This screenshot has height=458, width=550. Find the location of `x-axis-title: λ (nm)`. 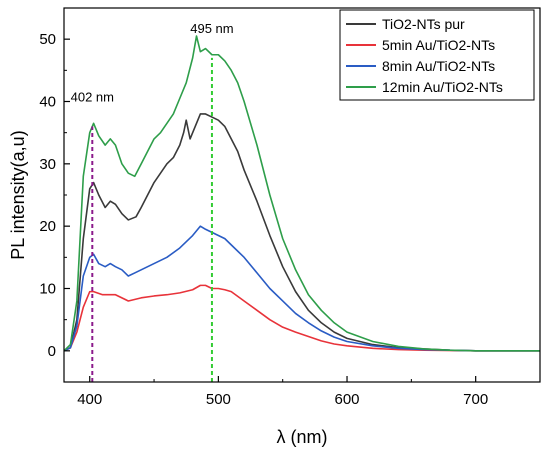

x-axis-title: λ (nm) is located at coordinates (302, 437).